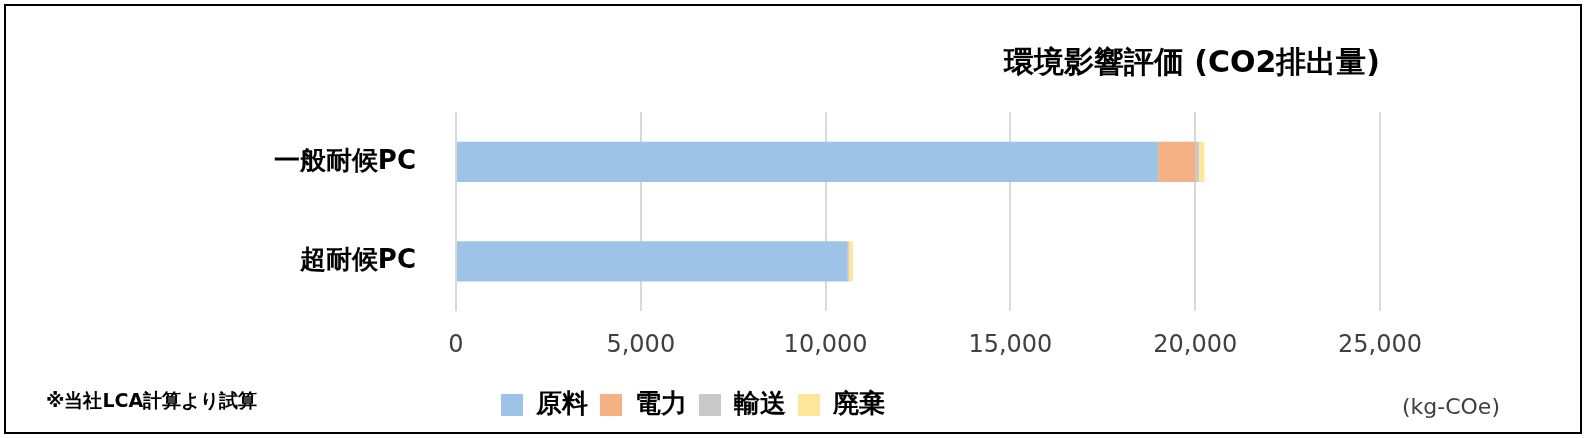  What do you see at coordinates (456, 343) in the screenshot?
I see `x-tick-label: 0` at bounding box center [456, 343].